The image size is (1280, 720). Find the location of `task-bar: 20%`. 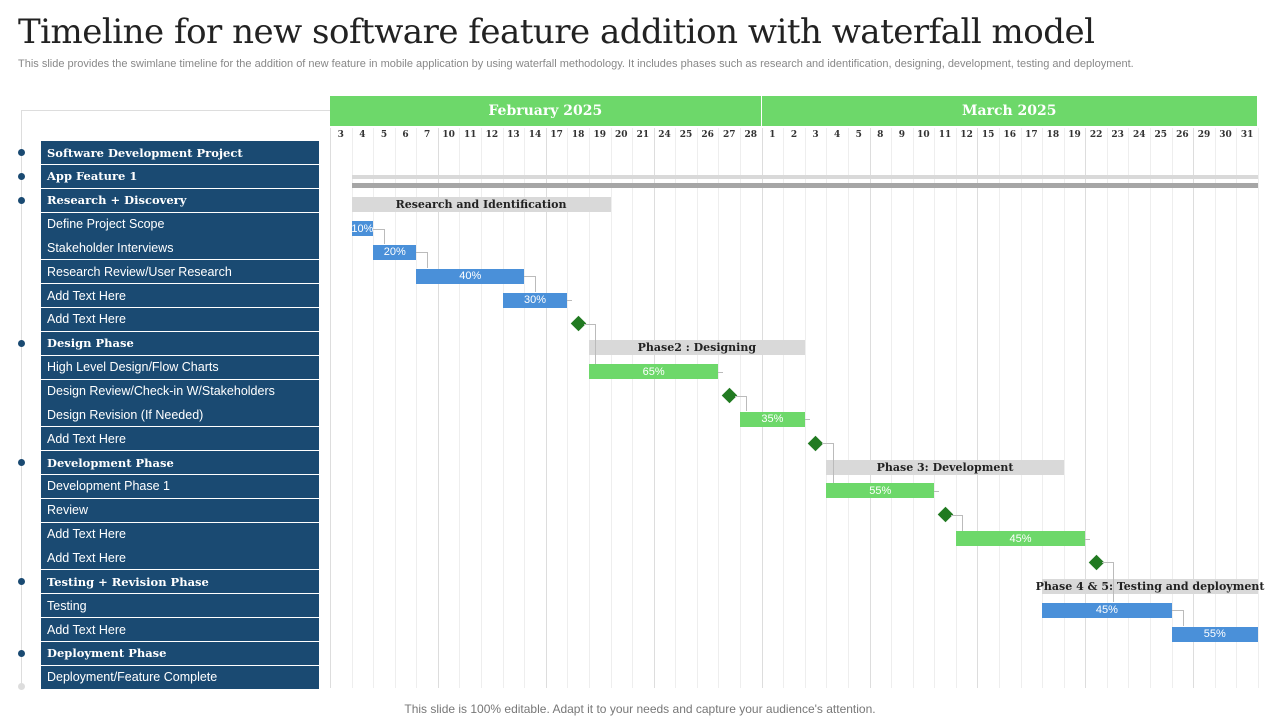

task-bar: 20% is located at coordinates (395, 252).